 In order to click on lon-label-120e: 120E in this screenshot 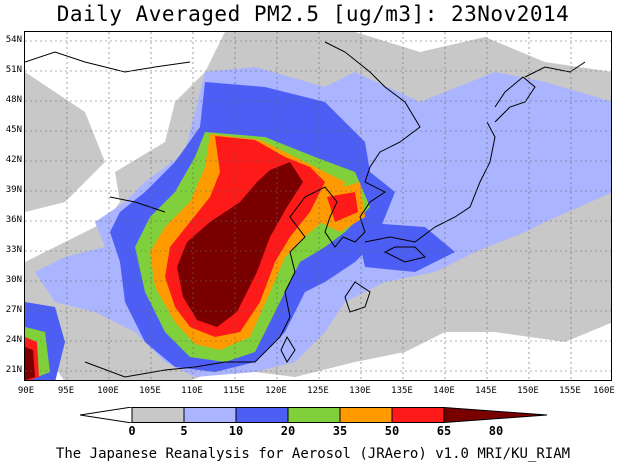, I will do `click(276, 391)`.